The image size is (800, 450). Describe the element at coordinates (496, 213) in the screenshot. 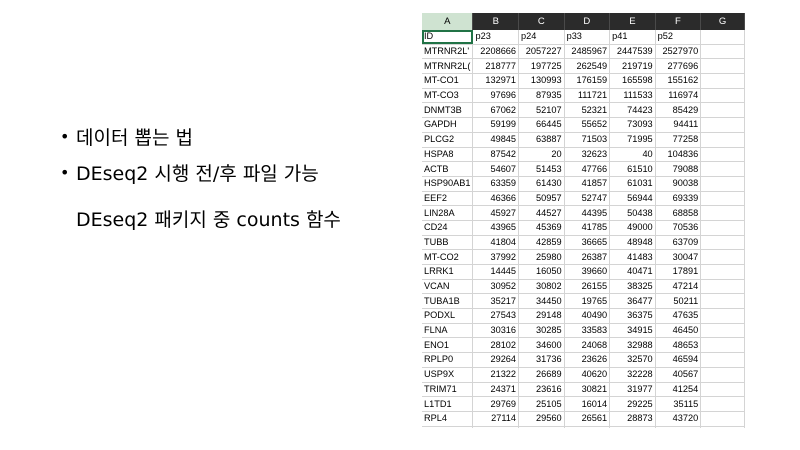

I see `value-cell: 45927` at that location.